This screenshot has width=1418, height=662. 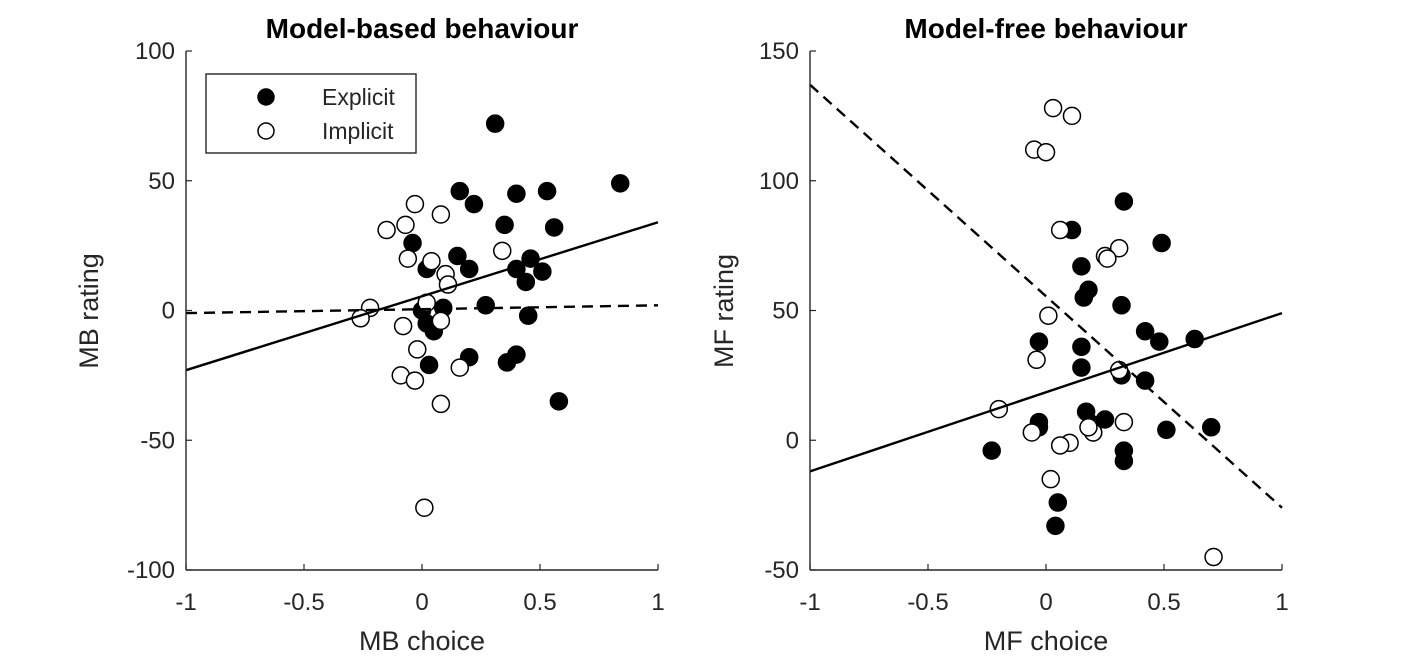 What do you see at coordinates (927, 602) in the screenshot?
I see `mf-x-tick-label: -0.5` at bounding box center [927, 602].